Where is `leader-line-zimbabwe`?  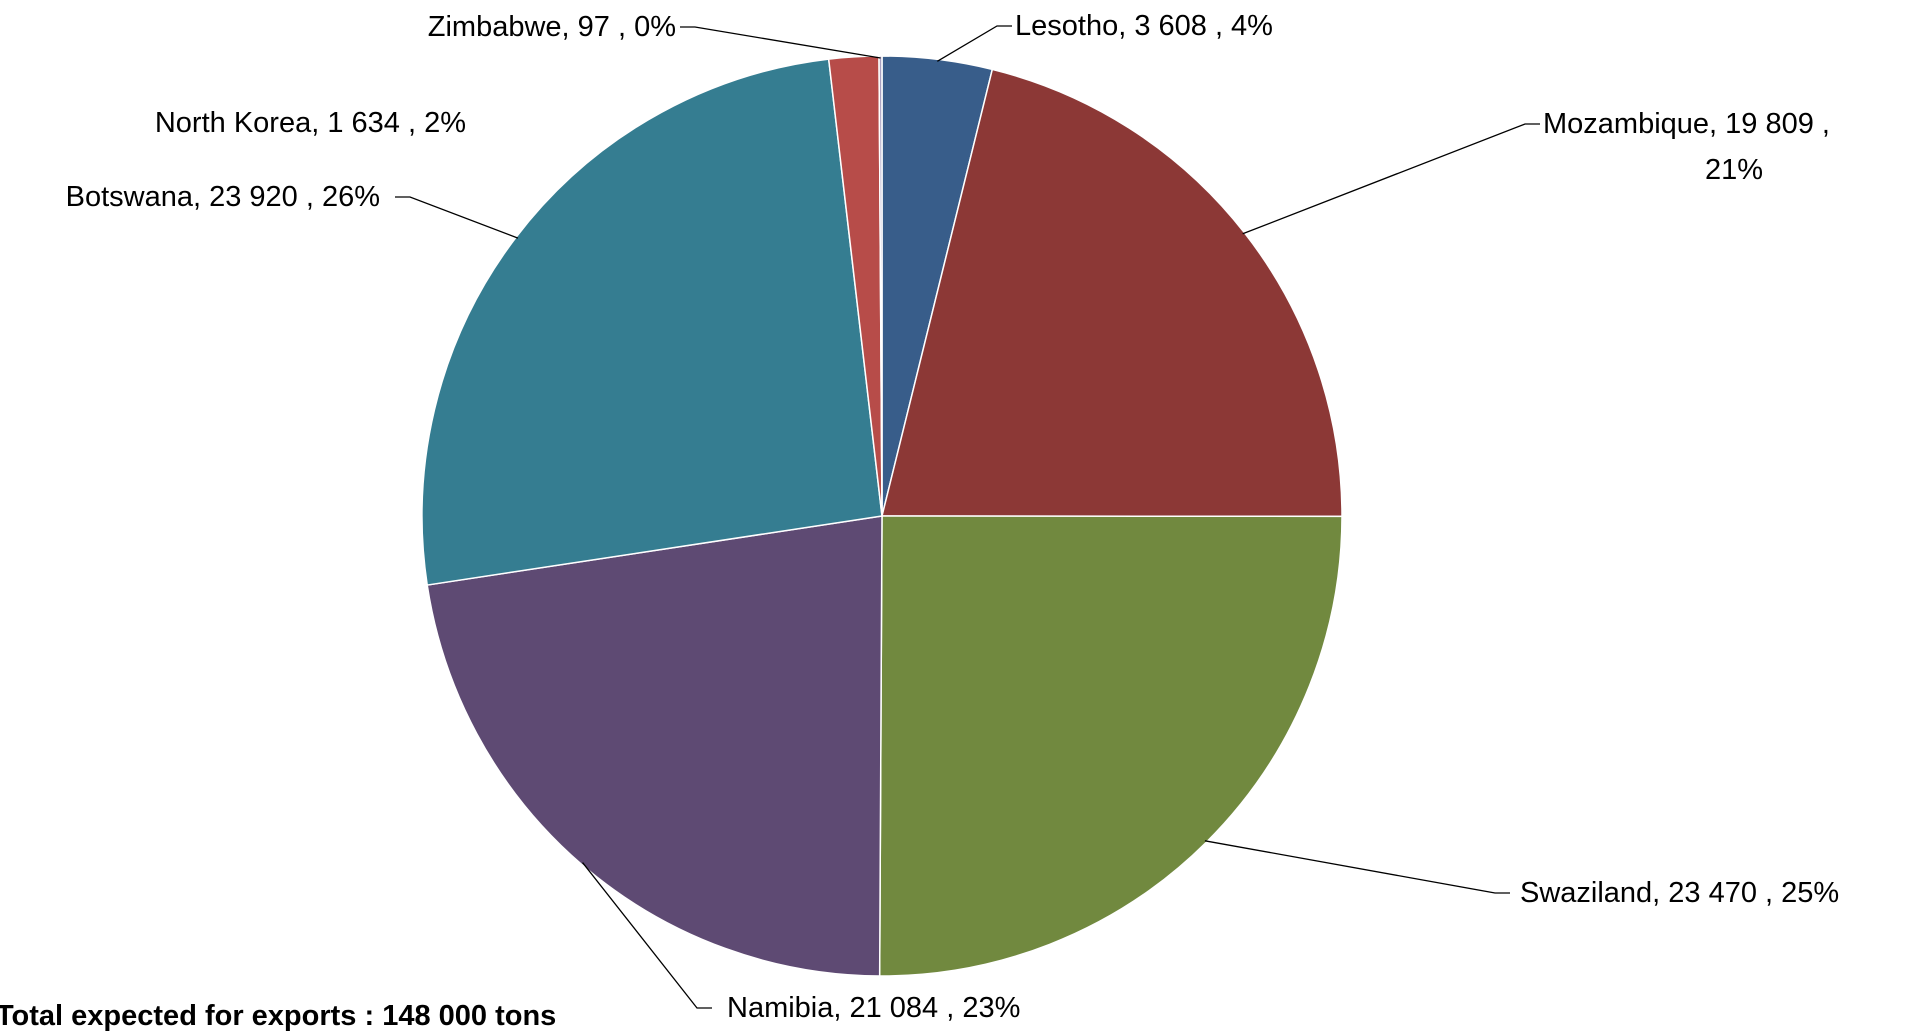
leader-line-zimbabwe is located at coordinates (780, 42).